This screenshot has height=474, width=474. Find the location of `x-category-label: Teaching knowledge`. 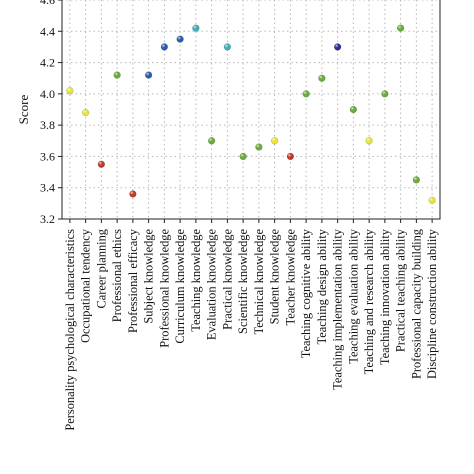

x-category-label: Teaching knowledge is located at coordinates (196, 280).